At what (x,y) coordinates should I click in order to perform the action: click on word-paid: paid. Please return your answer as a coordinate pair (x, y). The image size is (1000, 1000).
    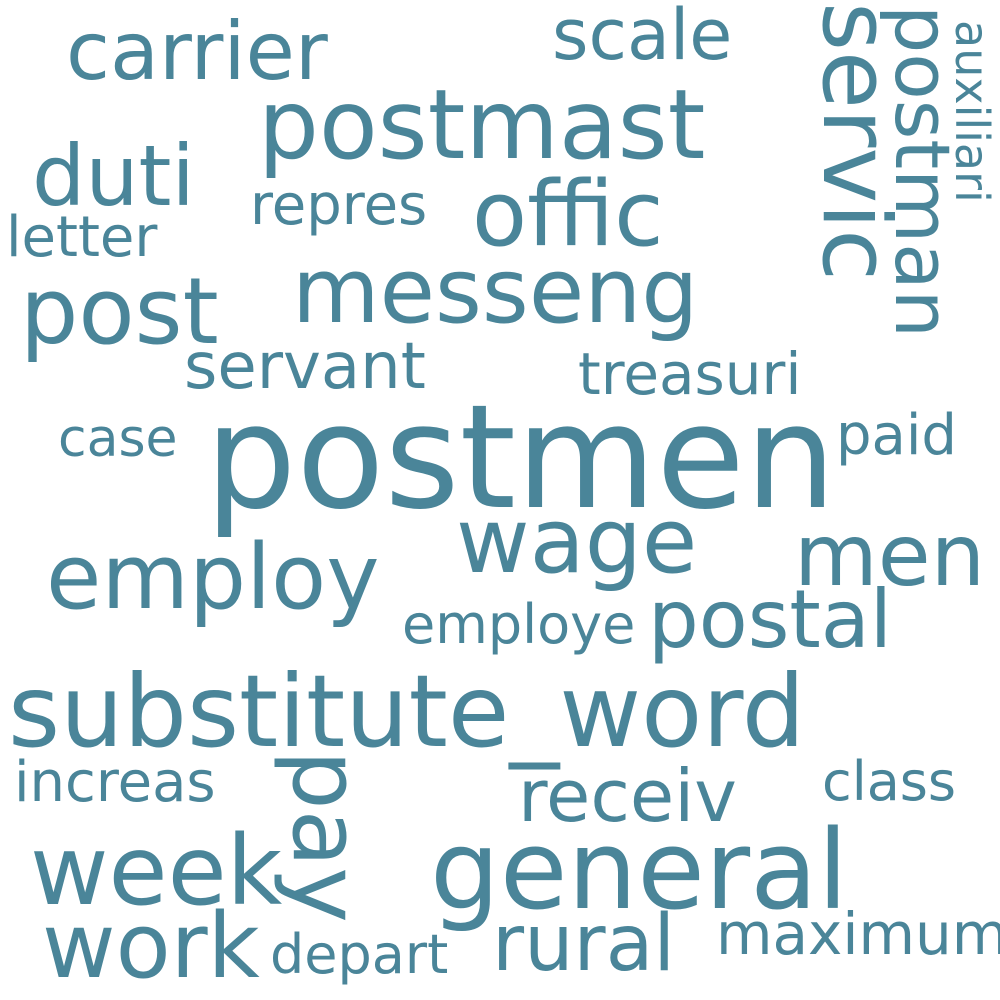
    Looking at the image, I should click on (896, 435).